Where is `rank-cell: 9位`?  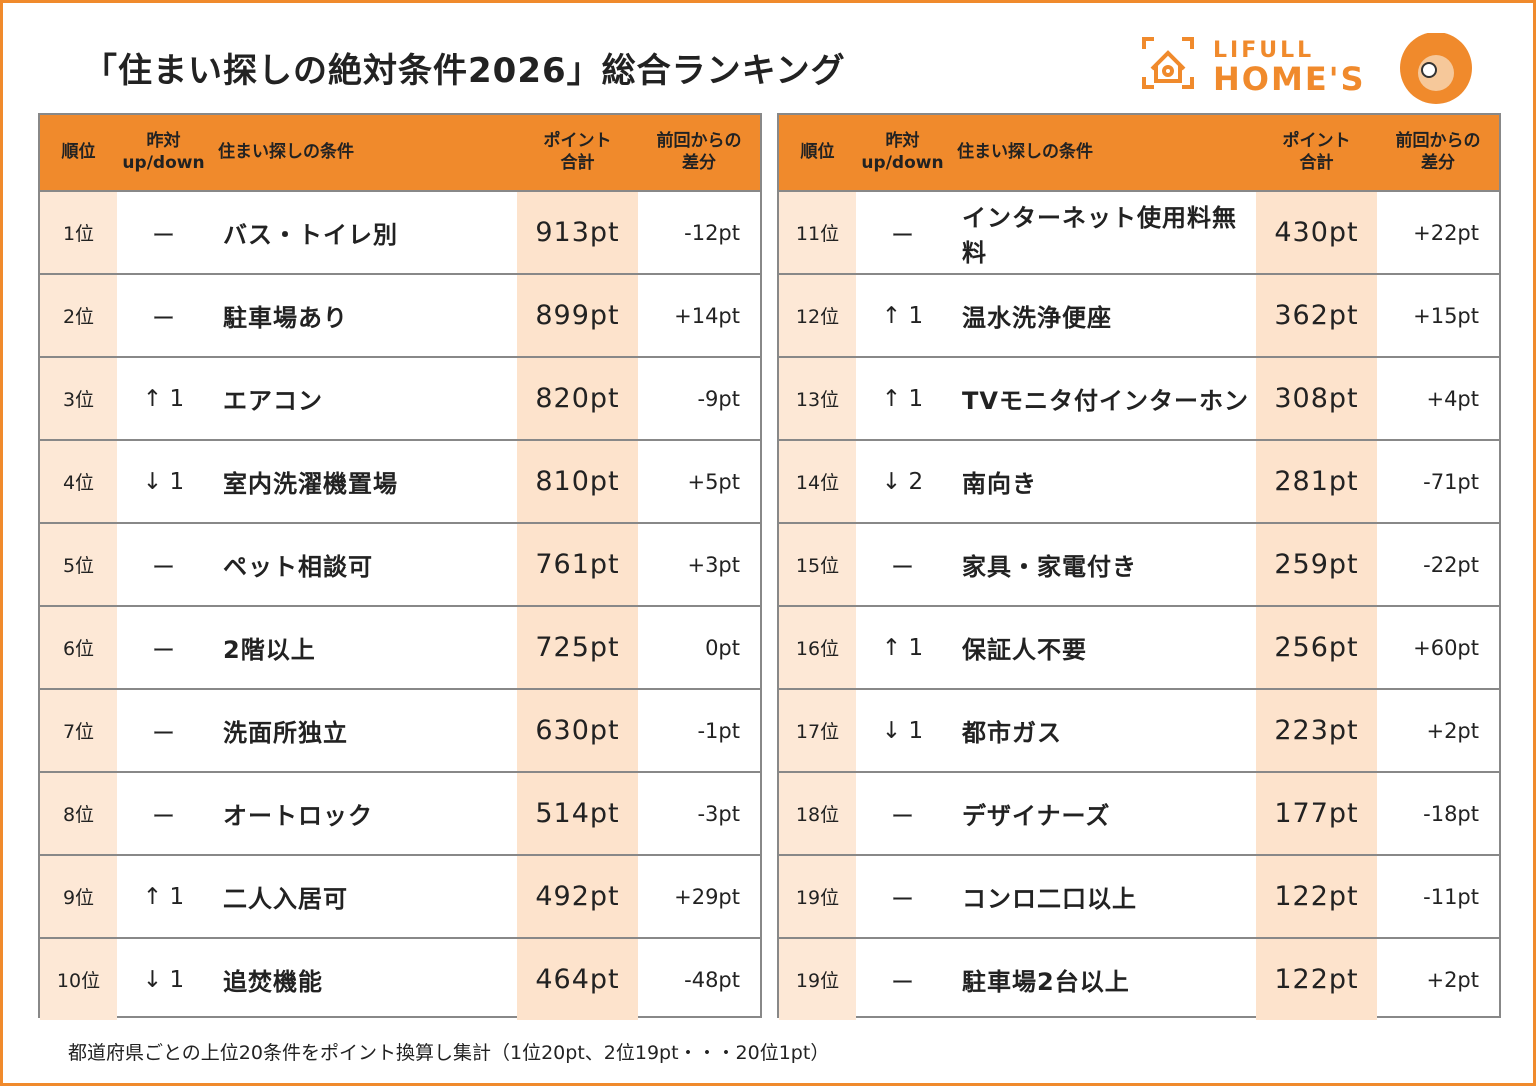
rank-cell: 9位 is located at coordinates (78, 896).